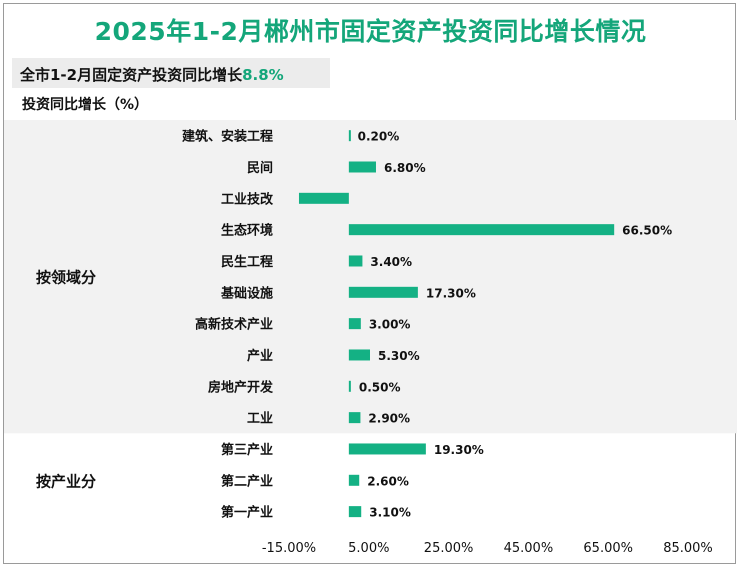  Describe the element at coordinates (260, 168) in the screenshot. I see `category-label: 民间` at that location.